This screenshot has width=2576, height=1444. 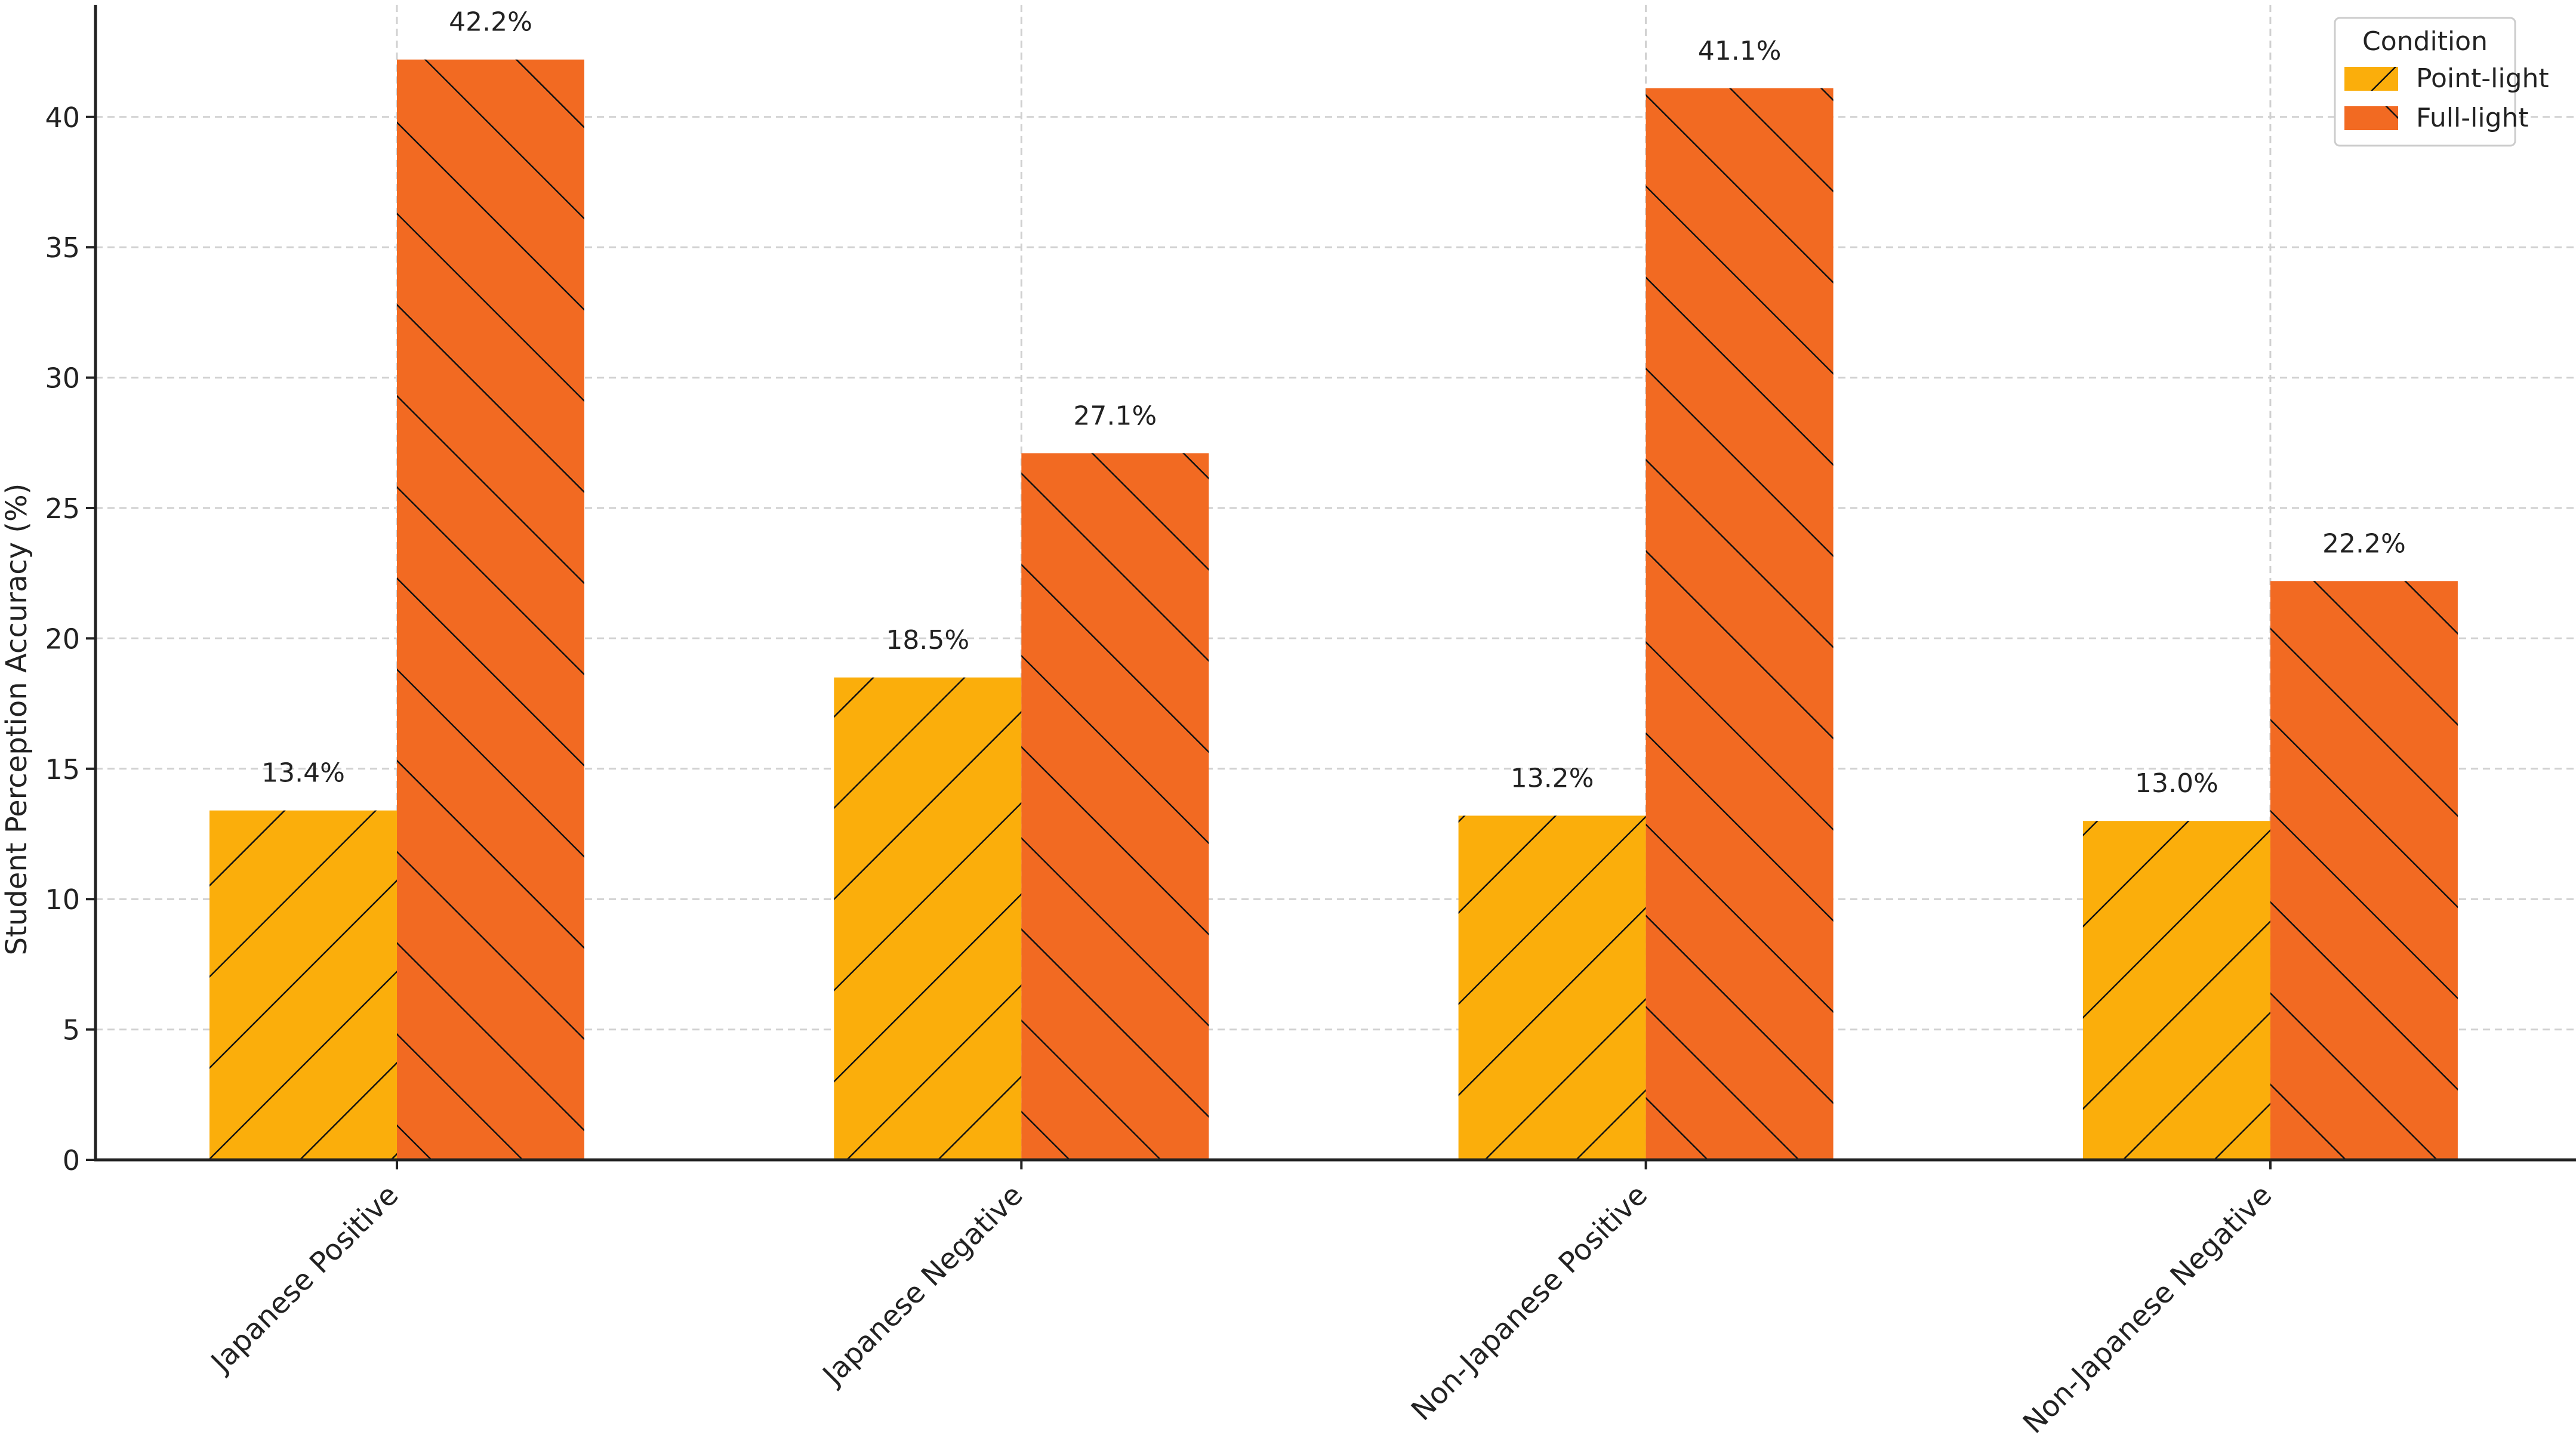 What do you see at coordinates (62, 379) in the screenshot?
I see `y-tick-label: 30` at bounding box center [62, 379].